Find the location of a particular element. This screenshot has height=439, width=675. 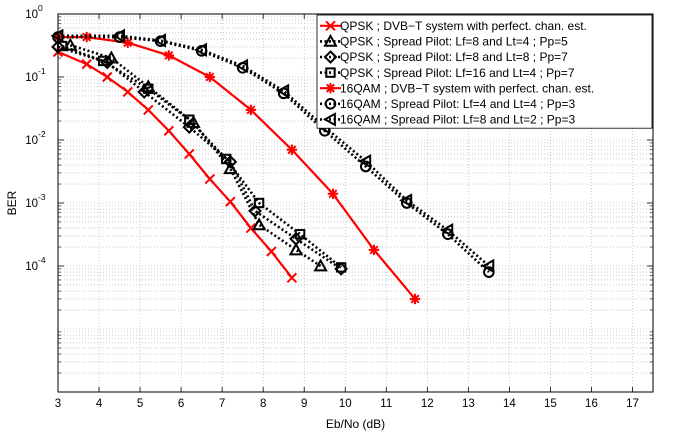

x-tick-label: 17 is located at coordinates (632, 404).